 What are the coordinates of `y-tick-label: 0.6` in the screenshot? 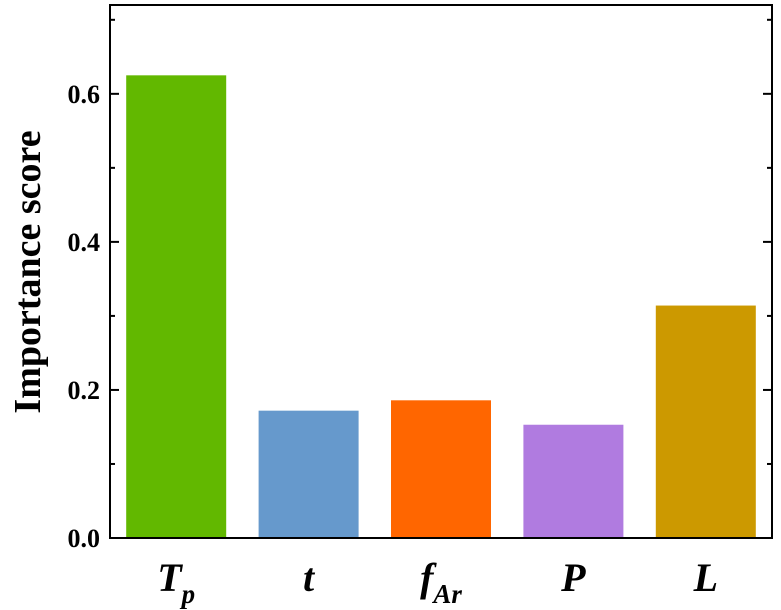 It's located at (84, 94).